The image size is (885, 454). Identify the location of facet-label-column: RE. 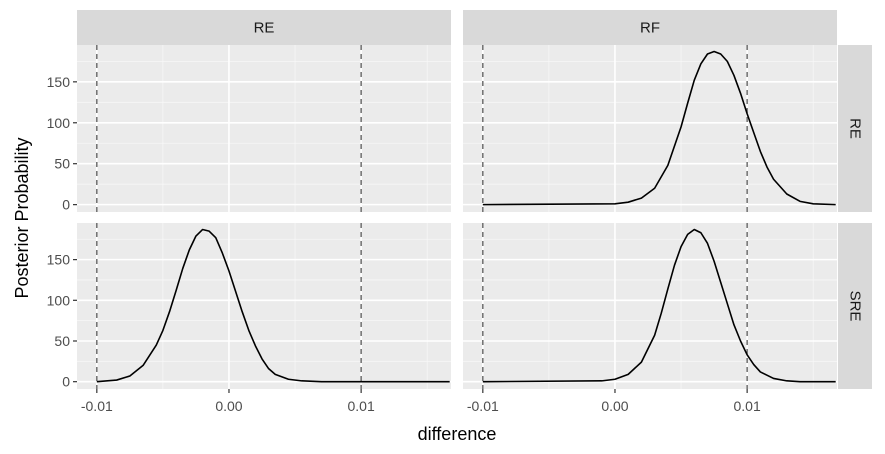
(264, 28).